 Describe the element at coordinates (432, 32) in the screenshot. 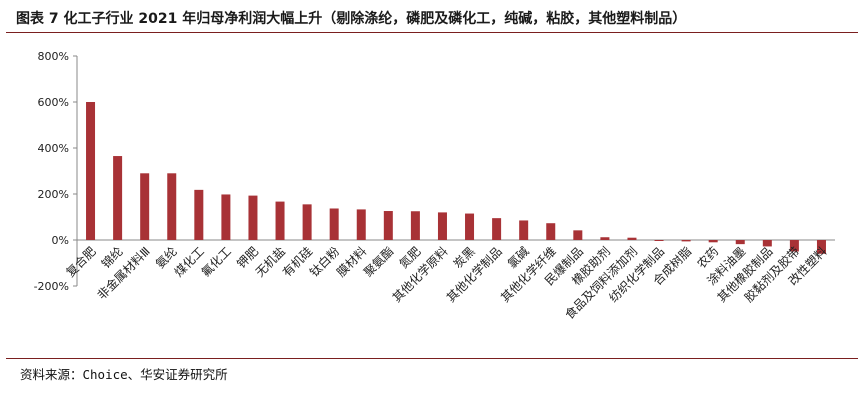

I see `title-divider` at that location.